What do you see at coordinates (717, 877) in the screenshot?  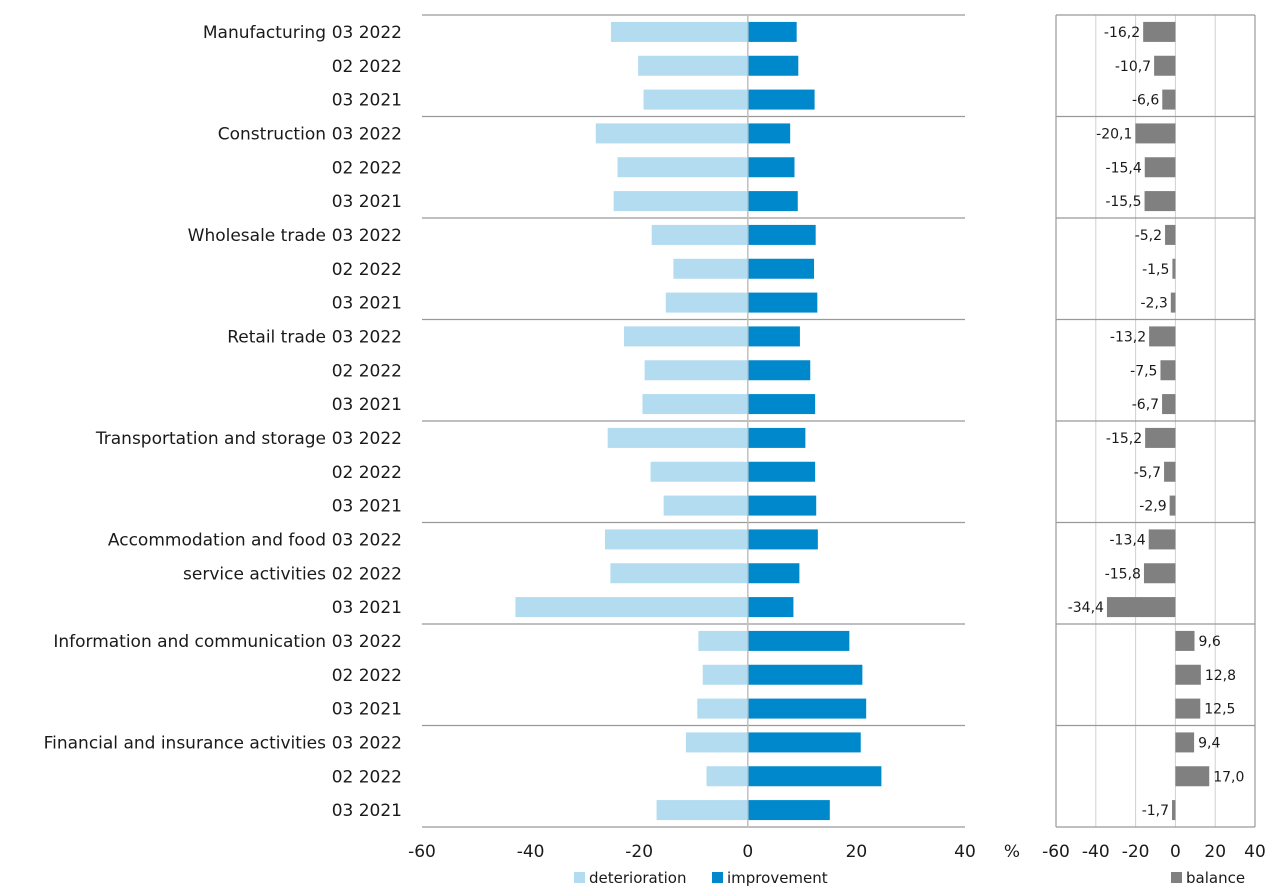 I see `legend-swatch-improvement` at bounding box center [717, 877].